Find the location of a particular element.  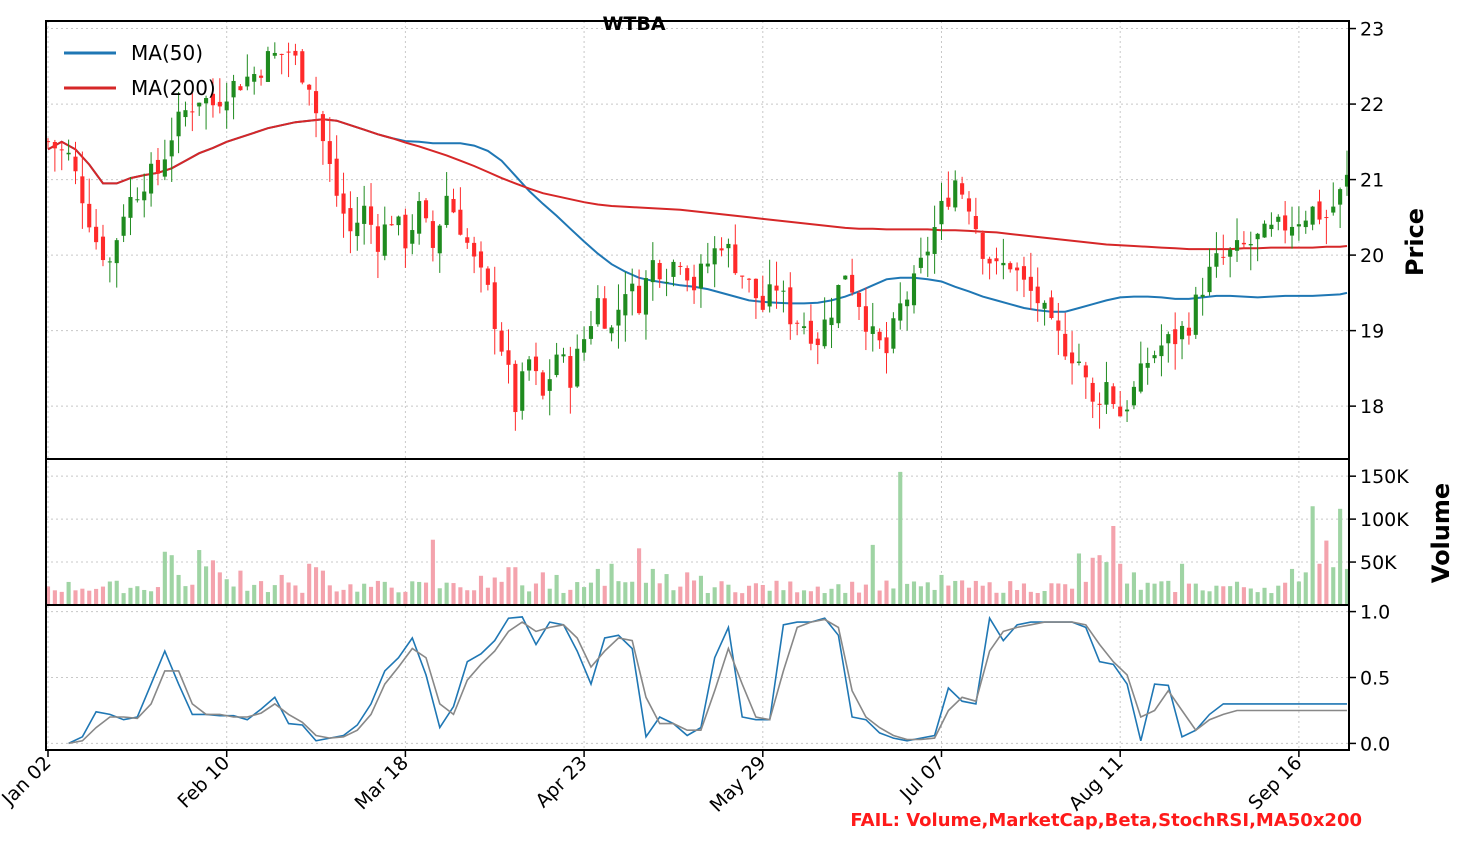

x-tick-label: Apr 23 is located at coordinates (561, 782).